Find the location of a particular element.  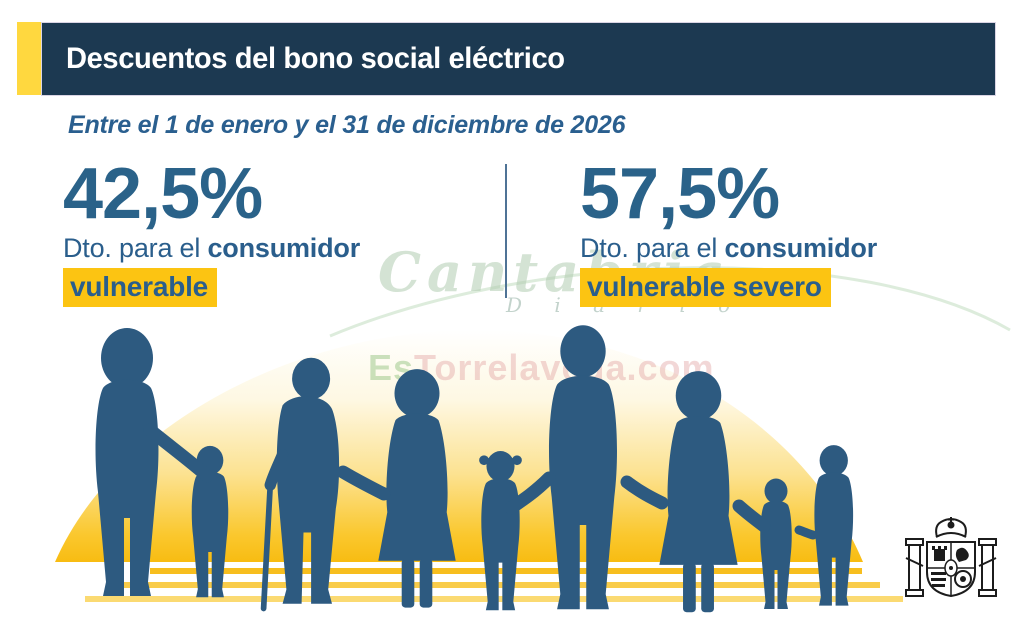

title-bar: Descuentos del bono social eléctrico is located at coordinates (518, 59).